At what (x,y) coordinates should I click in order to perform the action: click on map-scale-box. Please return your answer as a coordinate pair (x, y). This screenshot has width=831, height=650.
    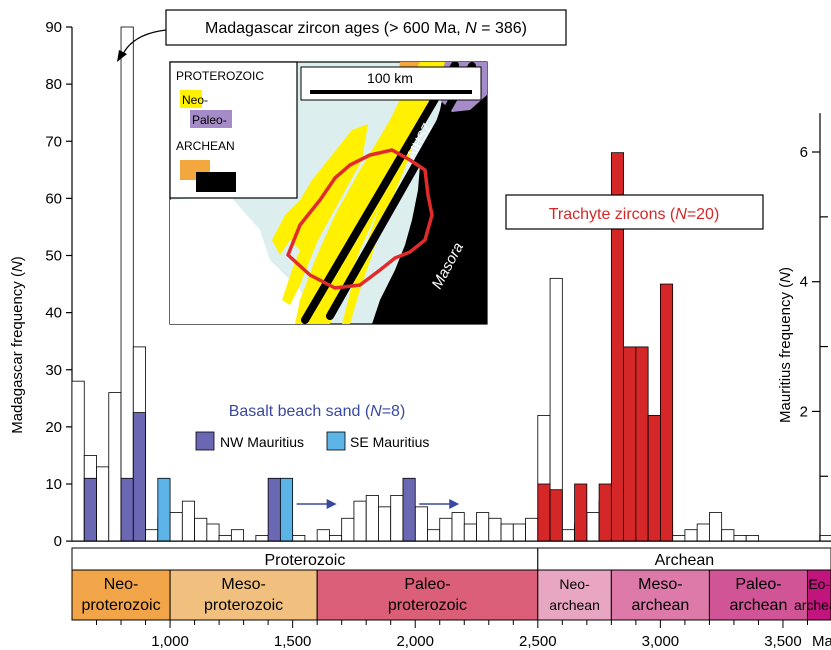
    Looking at the image, I should click on (391, 83).